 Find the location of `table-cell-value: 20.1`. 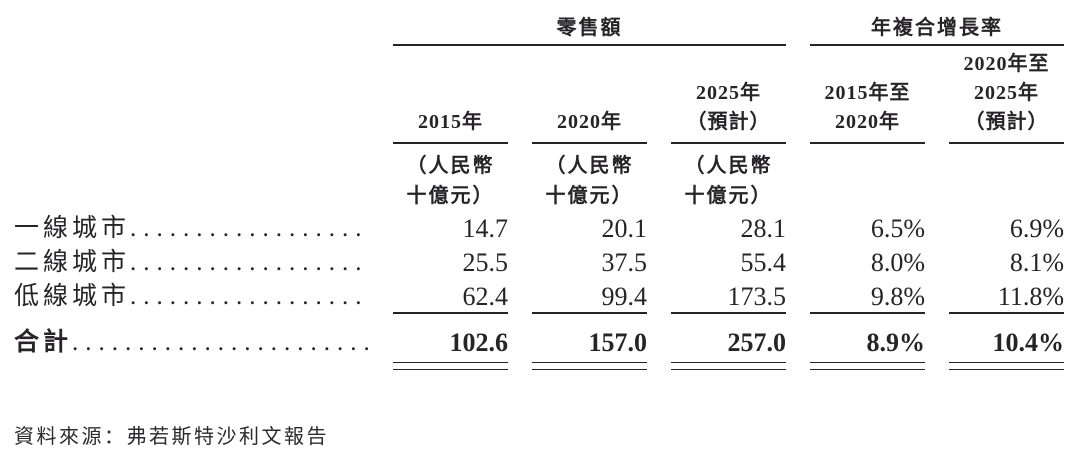

table-cell-value: 20.1 is located at coordinates (624, 228).